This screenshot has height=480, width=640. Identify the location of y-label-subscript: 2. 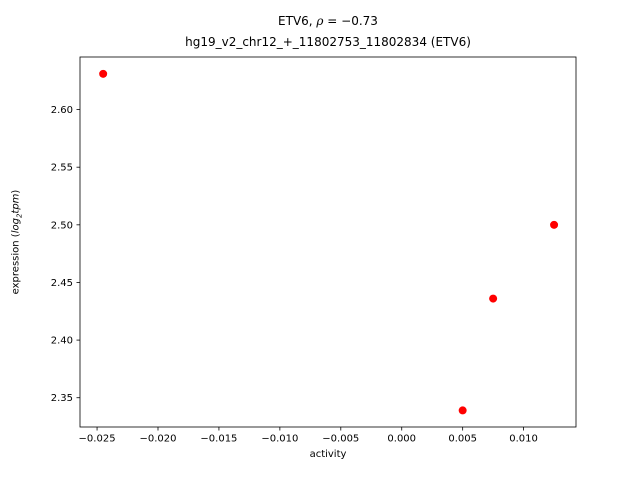
(19, 216).